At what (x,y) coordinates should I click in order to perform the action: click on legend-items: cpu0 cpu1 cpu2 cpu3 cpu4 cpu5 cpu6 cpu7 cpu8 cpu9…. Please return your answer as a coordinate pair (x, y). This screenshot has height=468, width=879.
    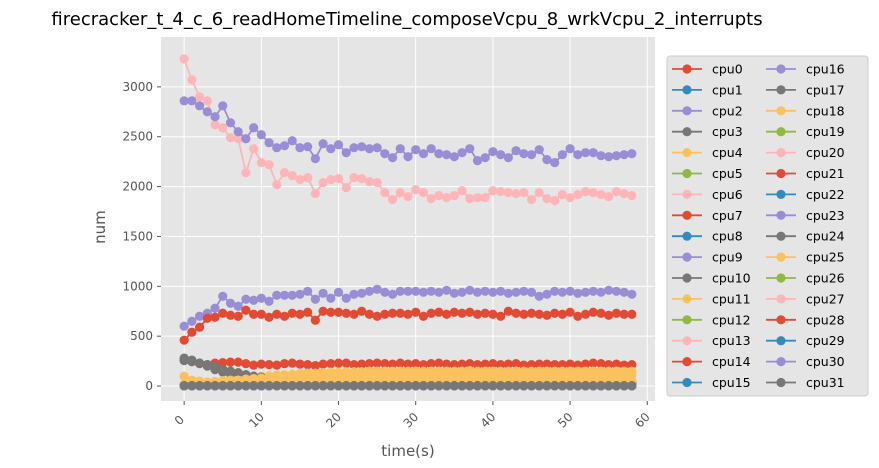
    Looking at the image, I should click on (758, 226).